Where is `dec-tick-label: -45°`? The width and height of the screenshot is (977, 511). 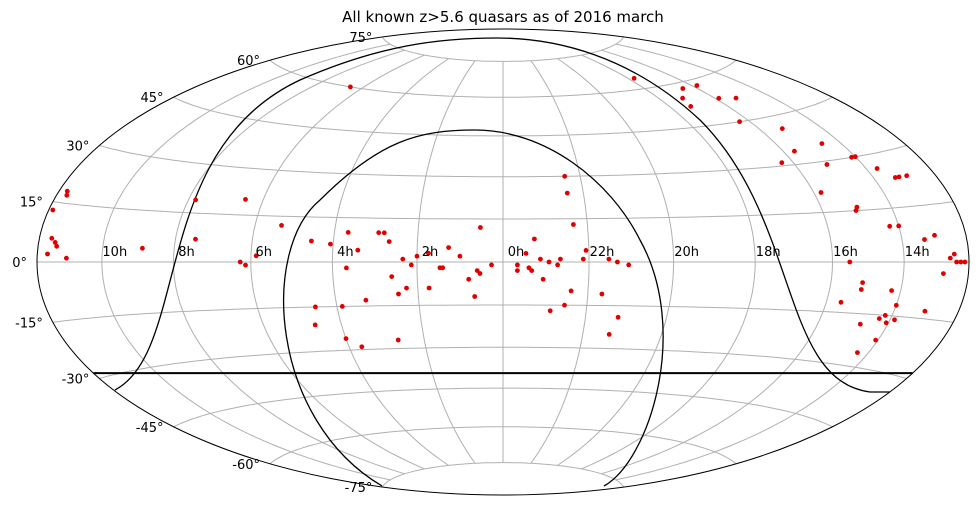
dec-tick-label: -45° is located at coordinates (150, 428).